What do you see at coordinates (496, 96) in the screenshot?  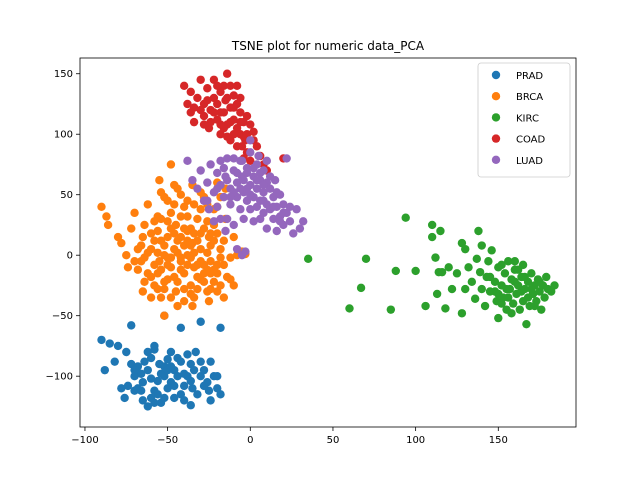 I see `legend-marker` at bounding box center [496, 96].